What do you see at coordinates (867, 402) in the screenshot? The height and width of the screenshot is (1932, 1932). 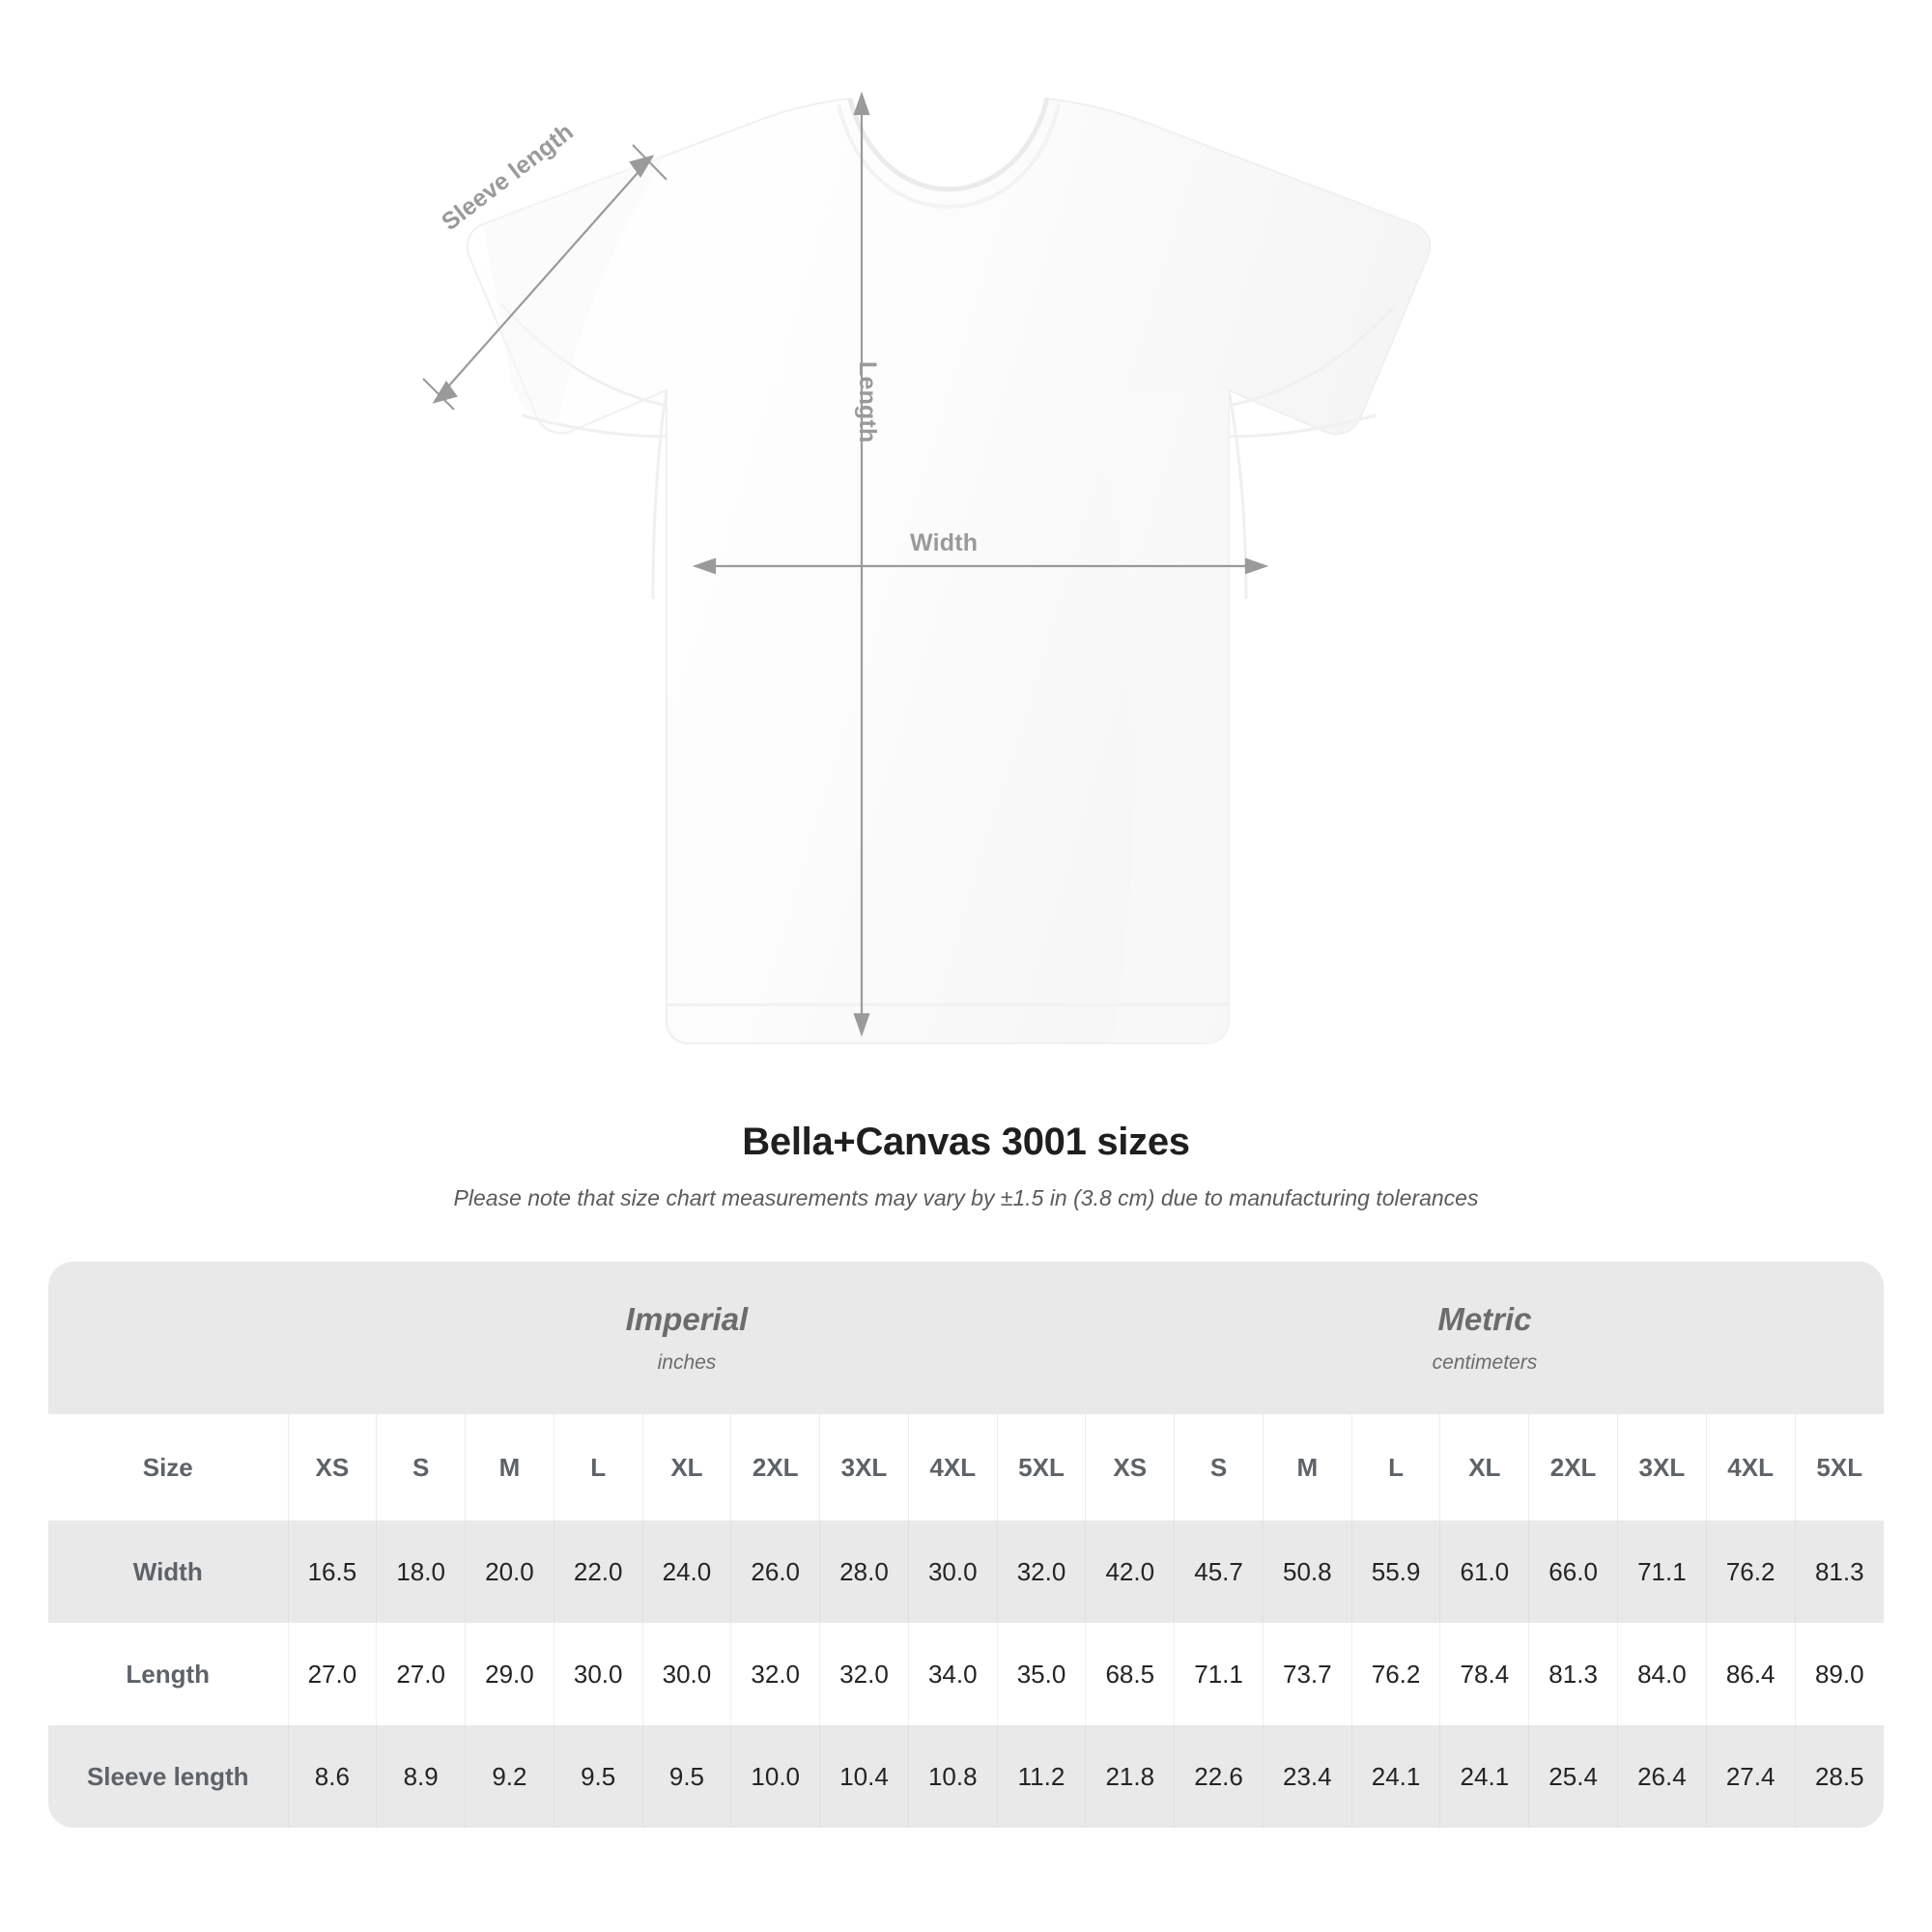 I see `length-label: Length` at bounding box center [867, 402].